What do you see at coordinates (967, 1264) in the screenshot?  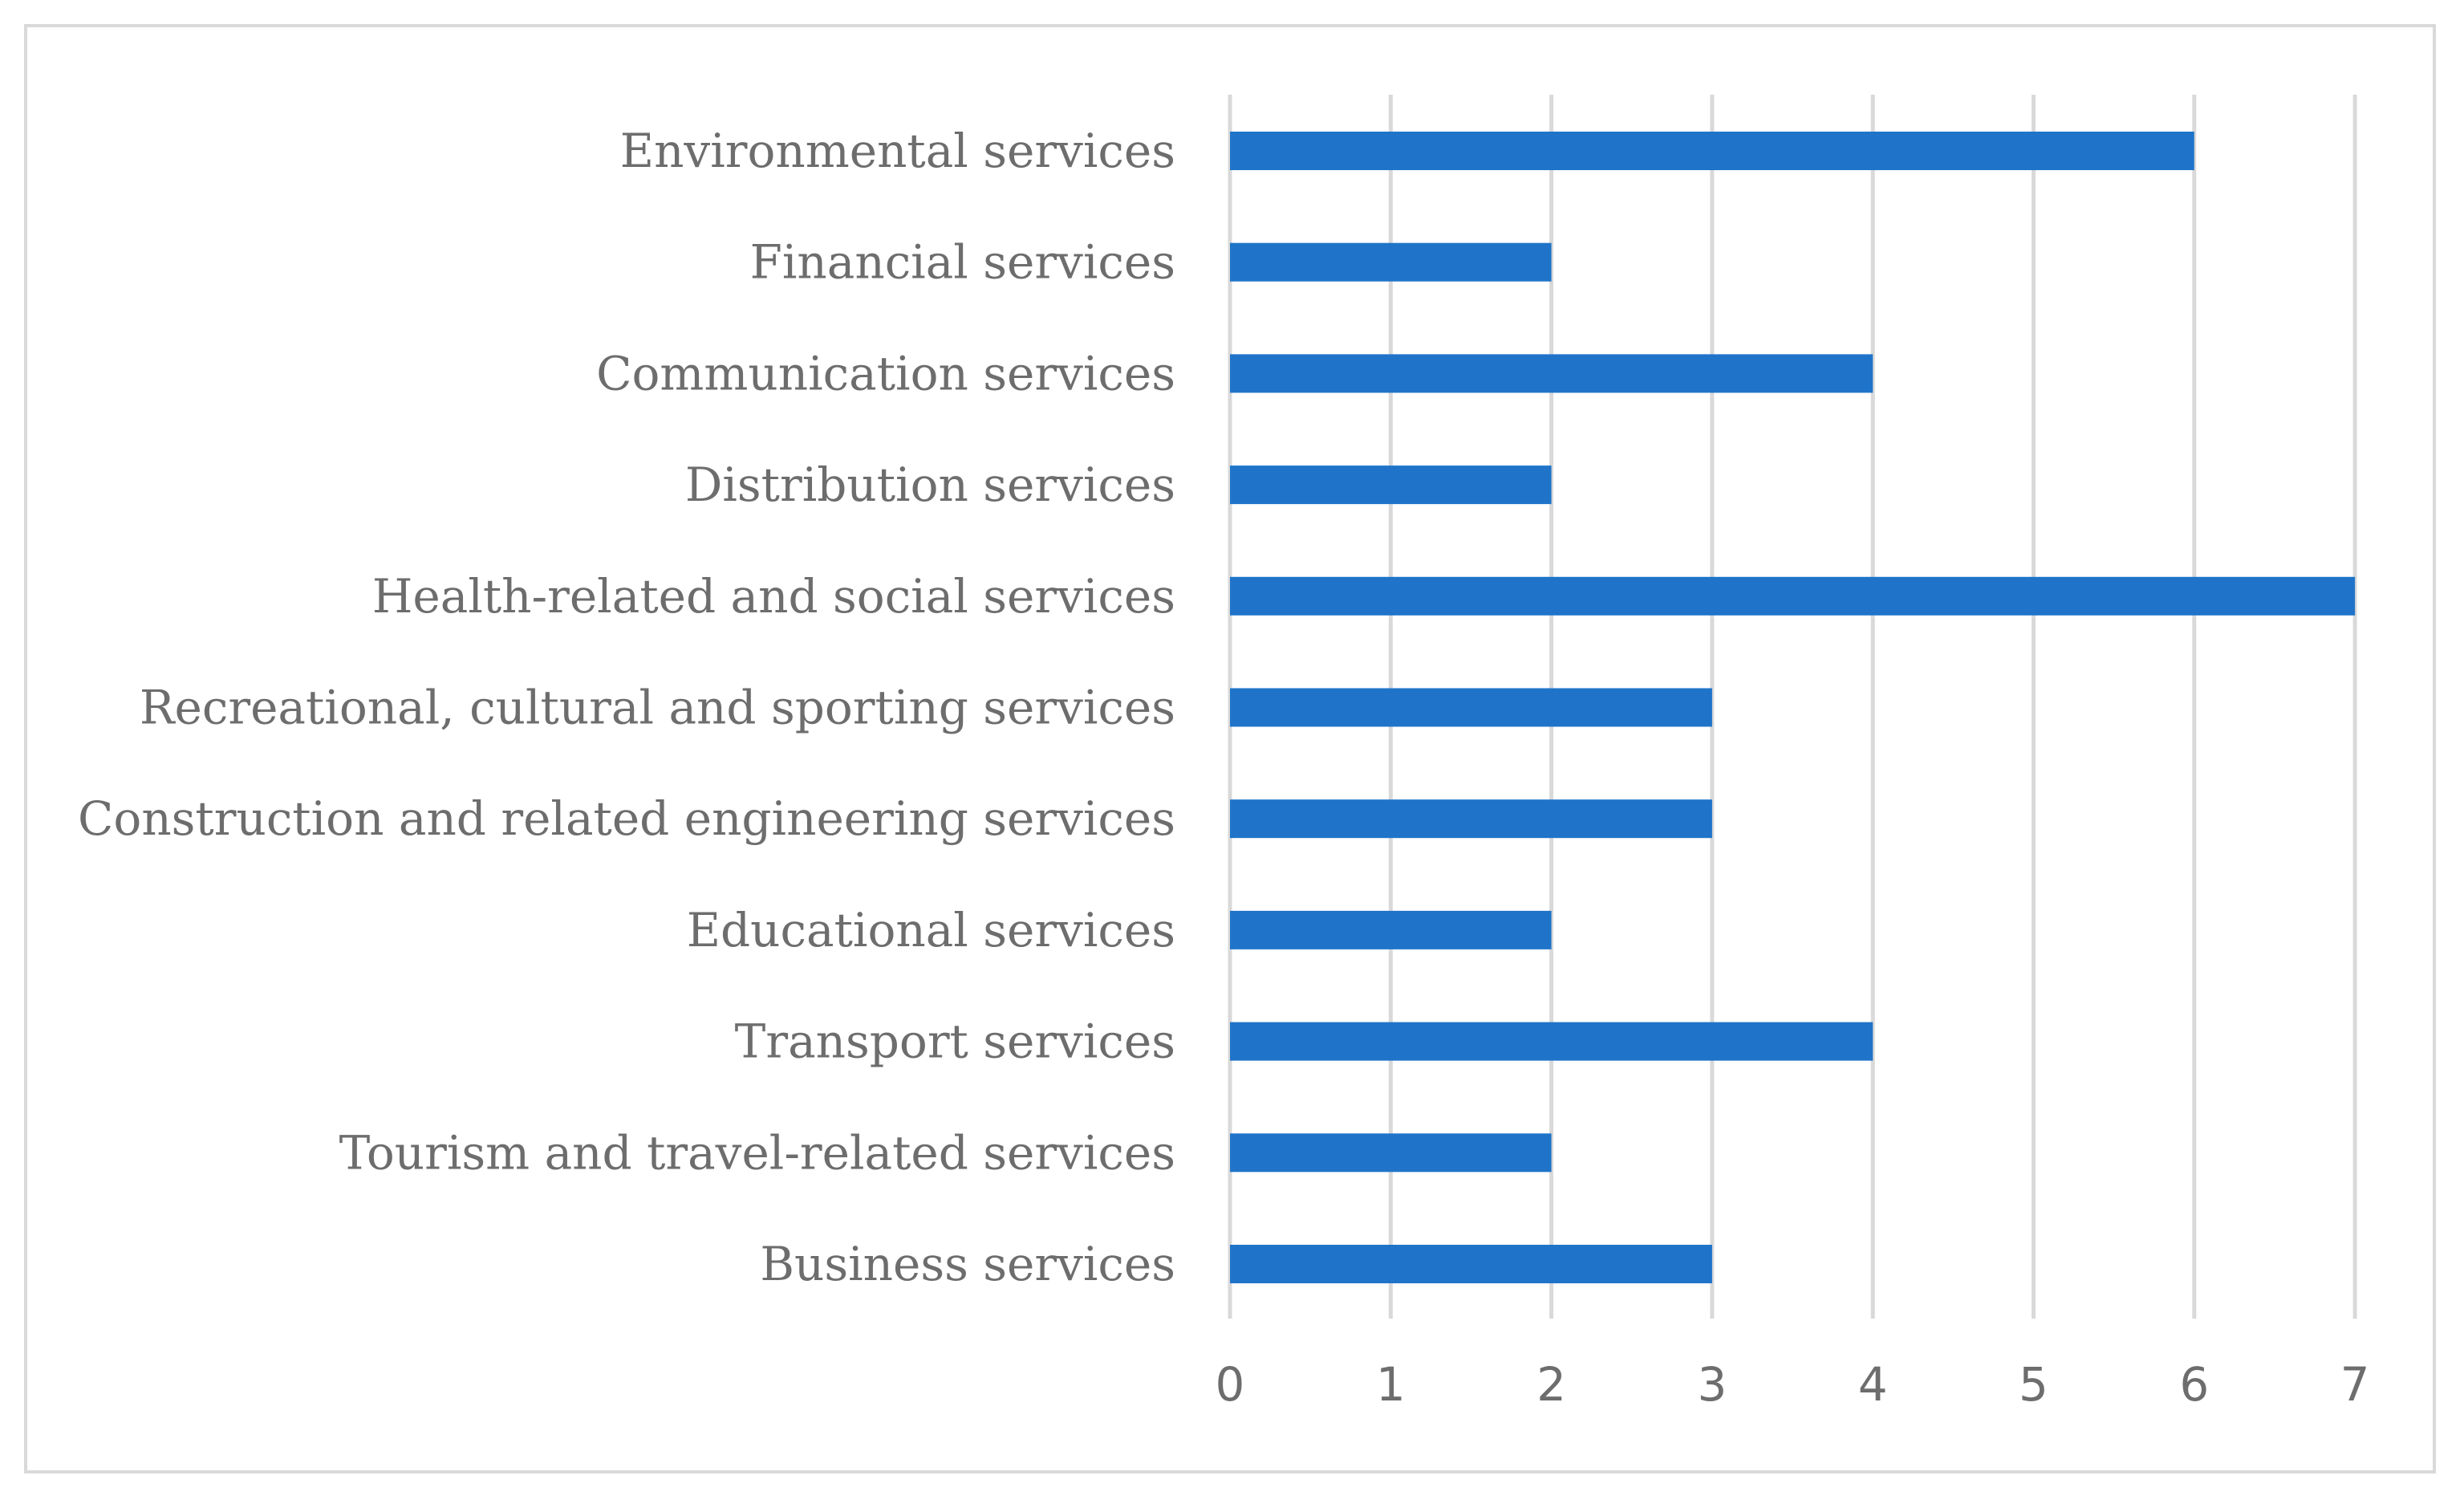 I see `category-label-10: Business services` at bounding box center [967, 1264].